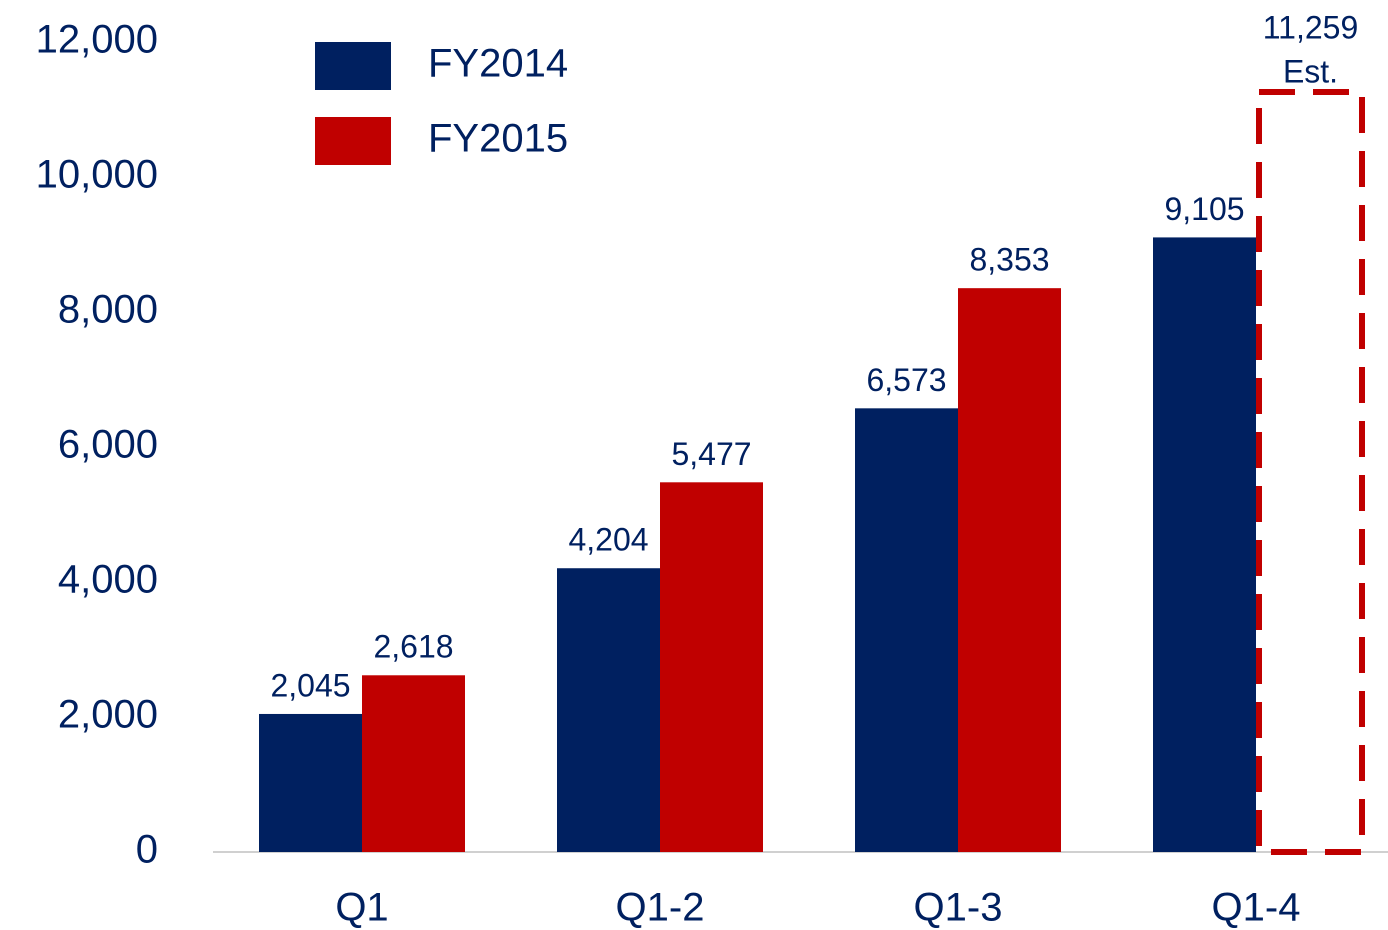 Image resolution: width=1388 pixels, height=930 pixels. What do you see at coordinates (1204, 209) in the screenshot?
I see `value-label: 9,105` at bounding box center [1204, 209].